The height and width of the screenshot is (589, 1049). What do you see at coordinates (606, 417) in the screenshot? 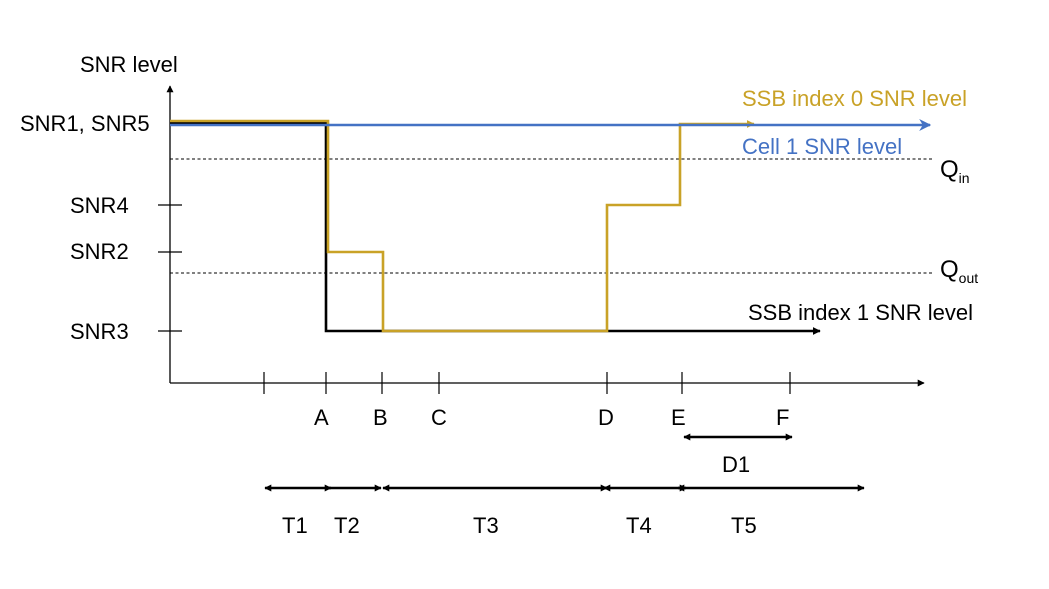
I see `x-label-d: D` at bounding box center [606, 417].